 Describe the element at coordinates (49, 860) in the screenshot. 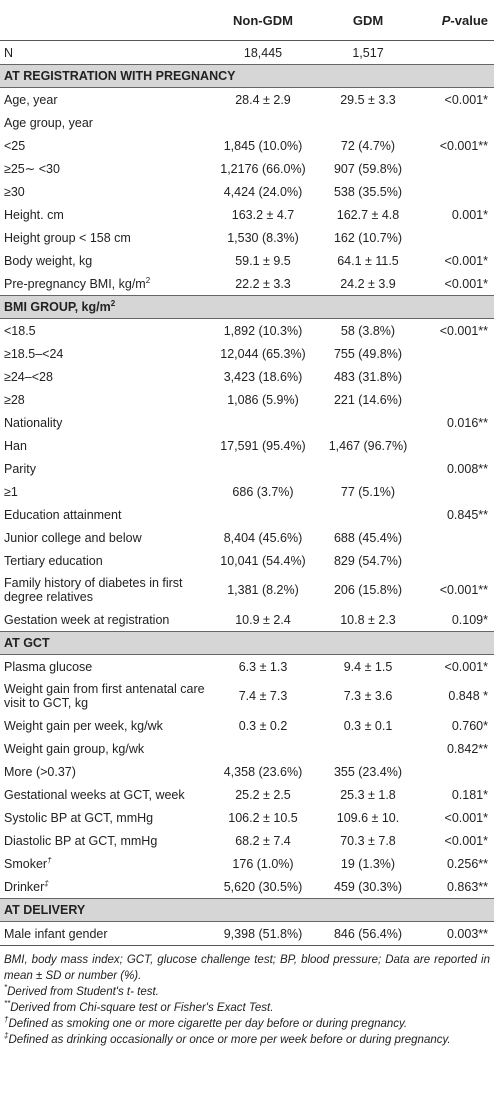

I see `row-label-superscript: †` at that location.